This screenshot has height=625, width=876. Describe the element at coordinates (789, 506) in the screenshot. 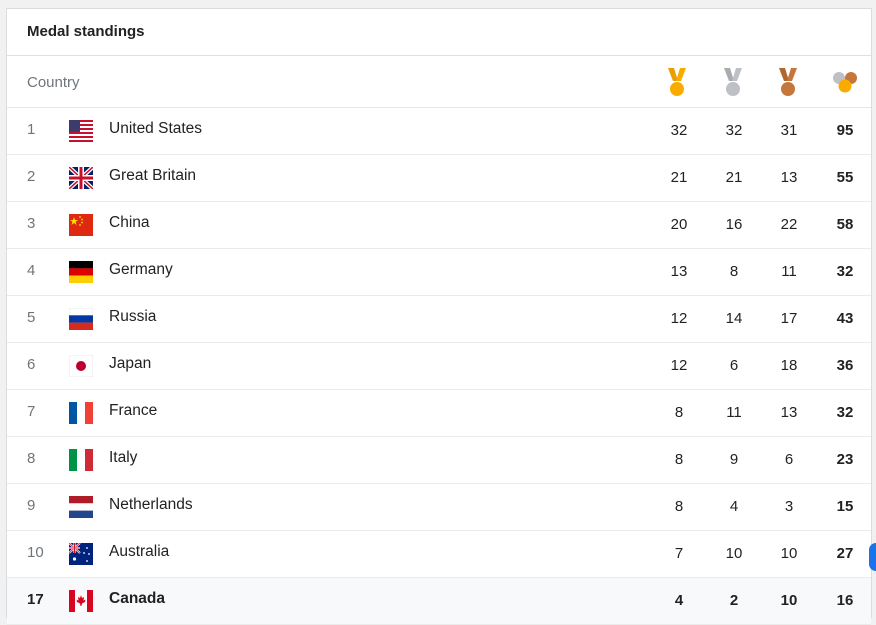

I see `bronze-count: 3` at that location.